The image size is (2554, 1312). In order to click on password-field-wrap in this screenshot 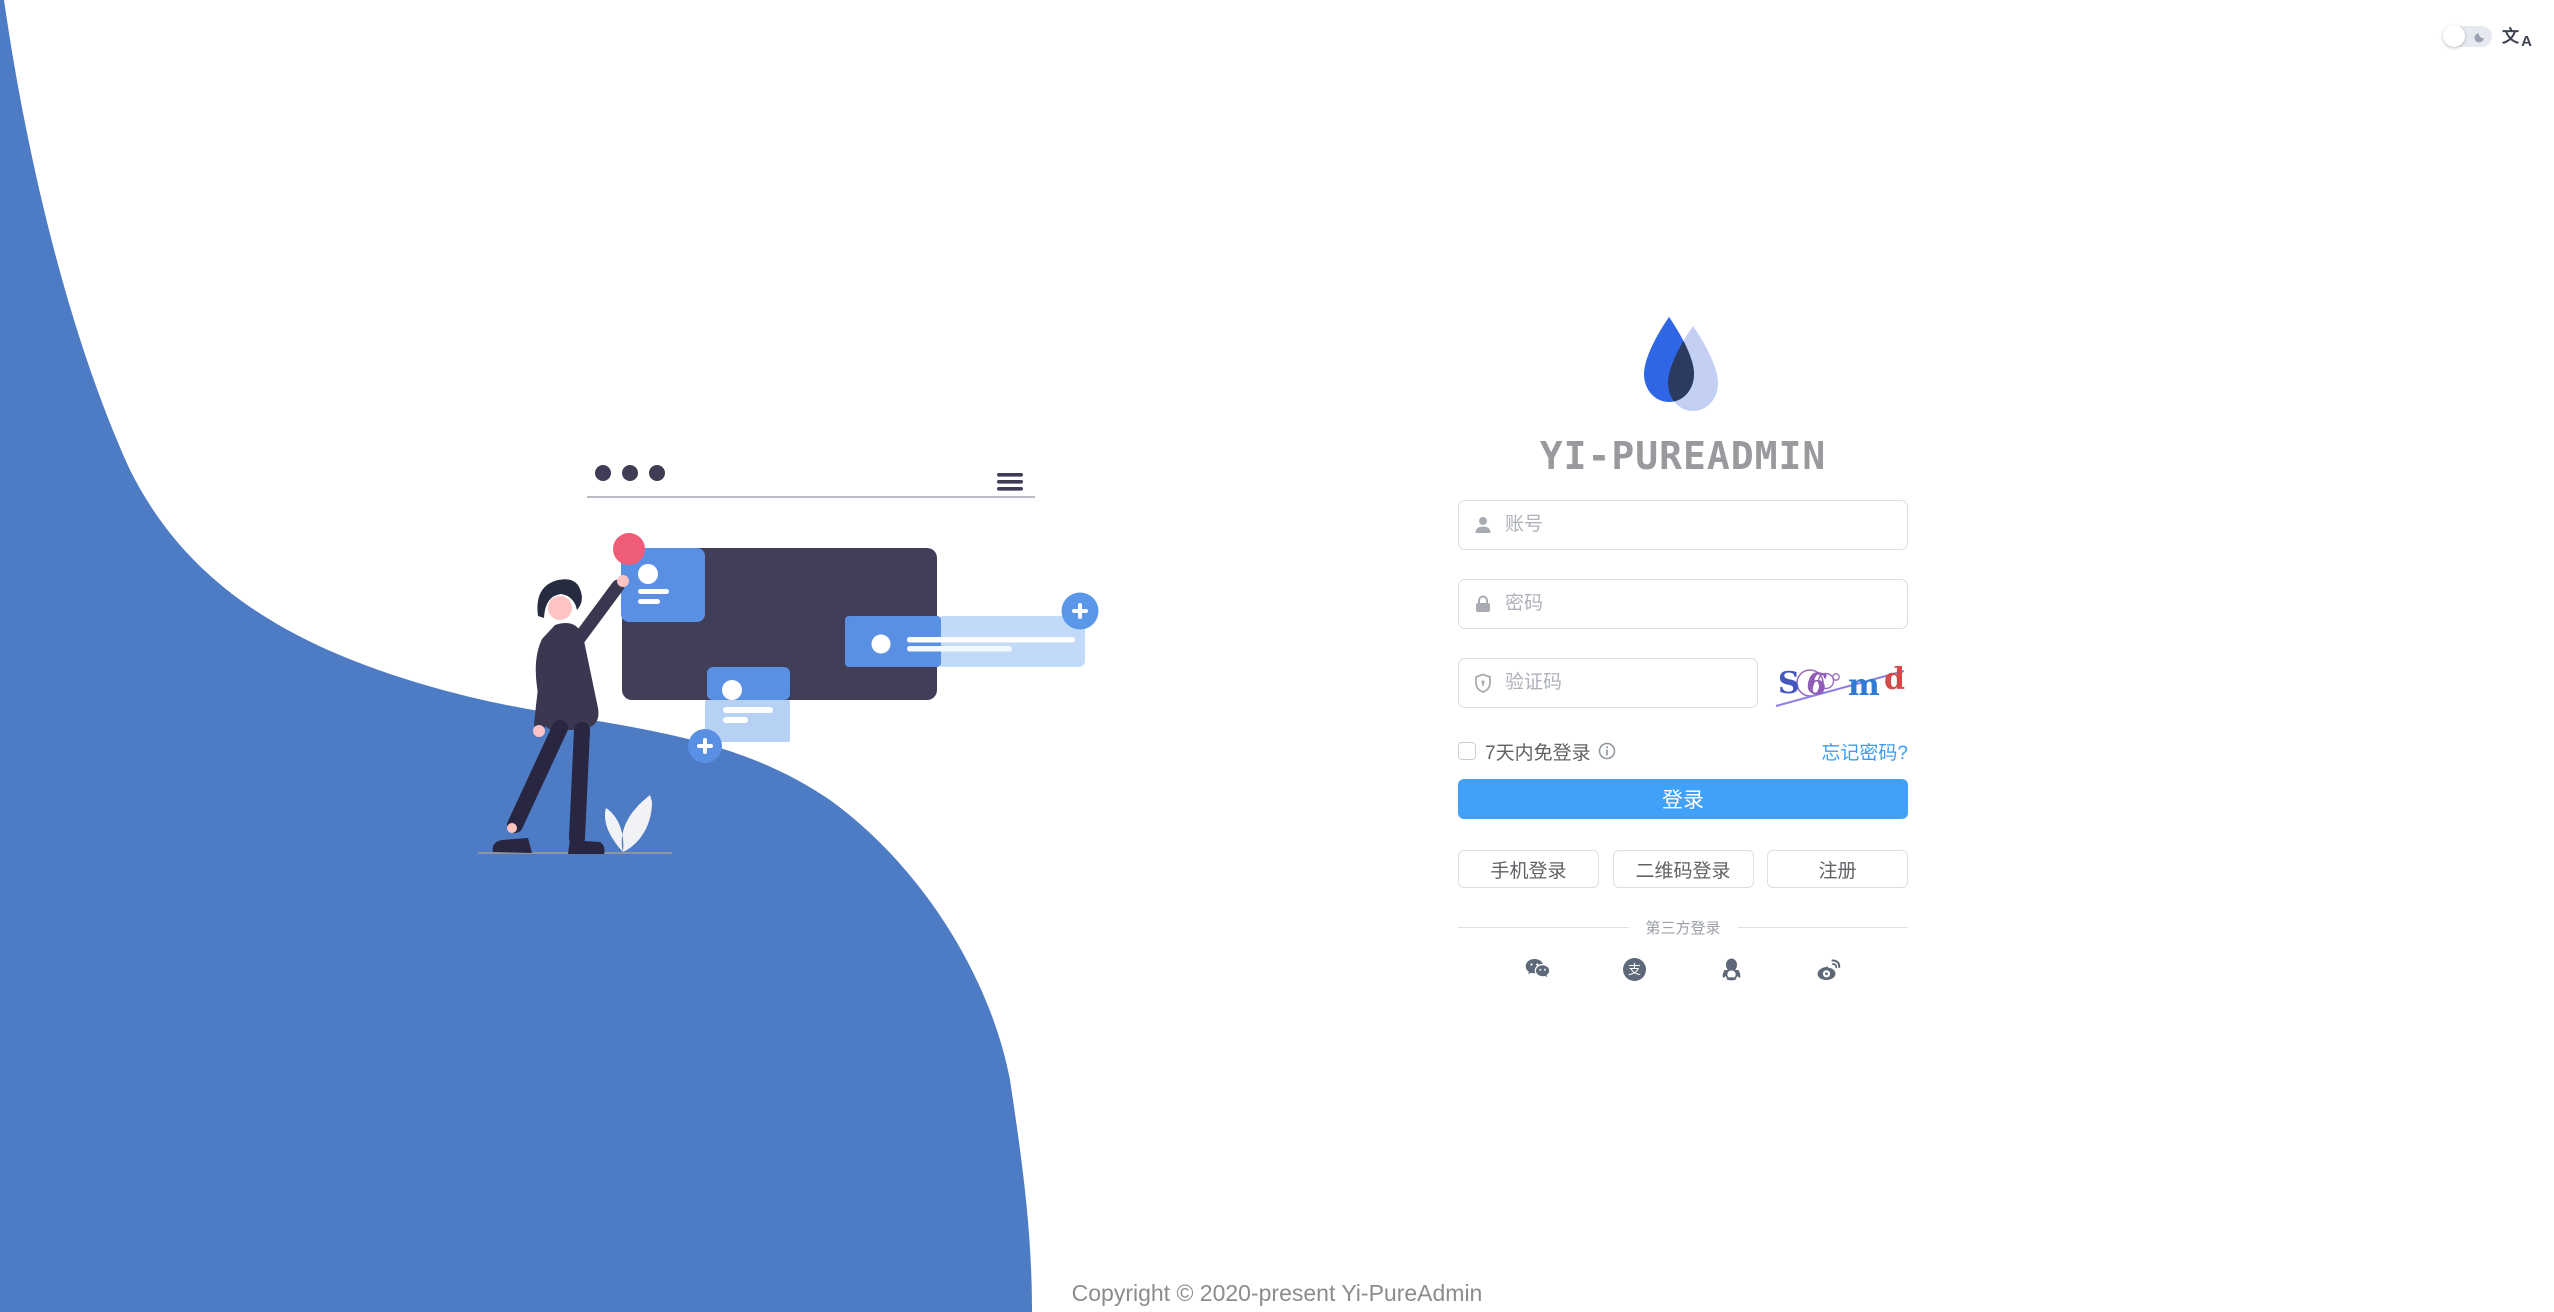, I will do `click(1683, 604)`.